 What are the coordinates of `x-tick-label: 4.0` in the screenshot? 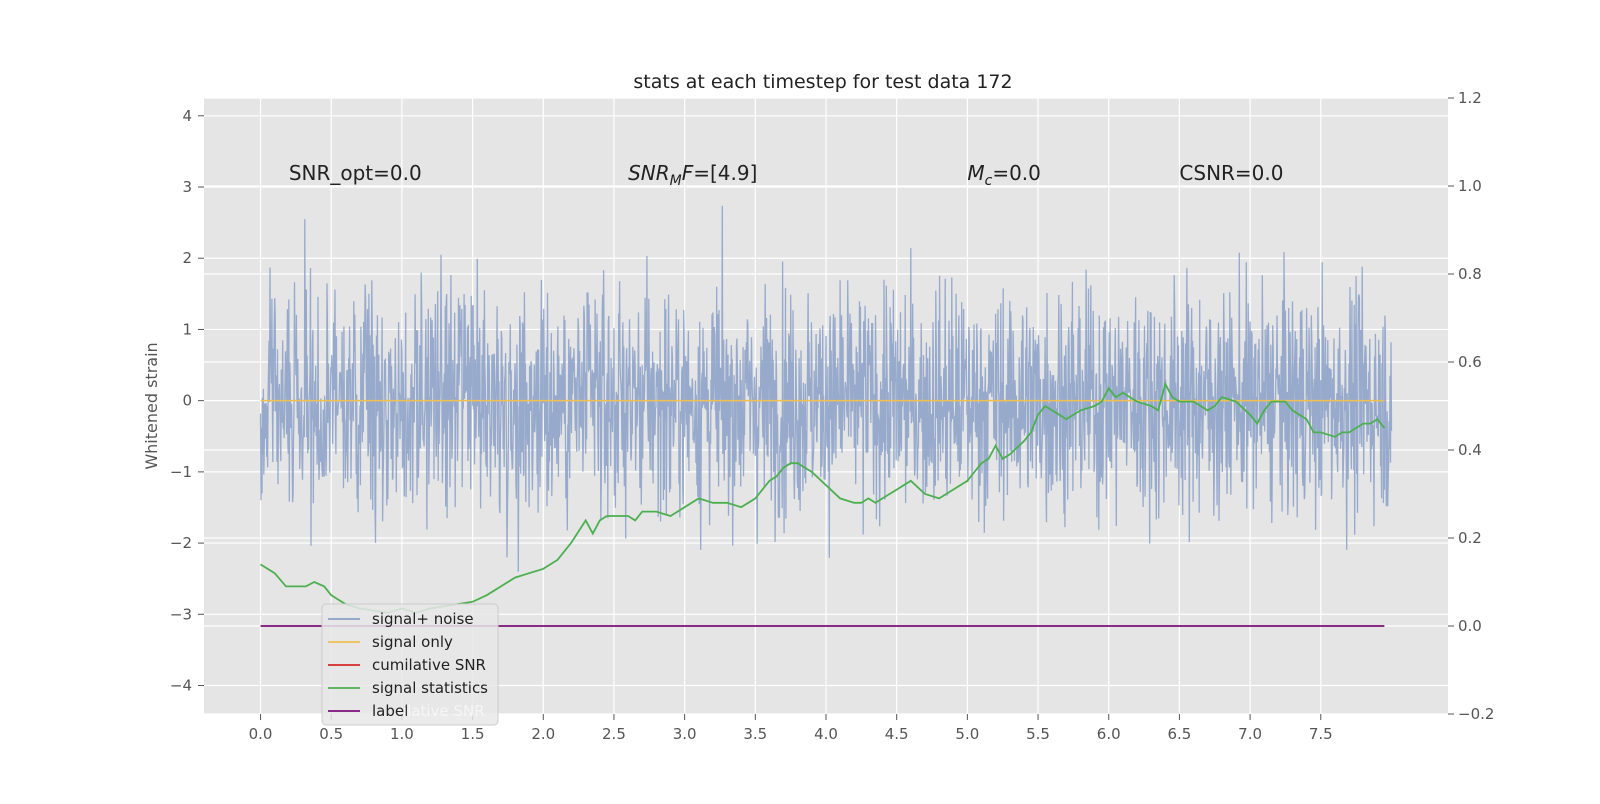 It's located at (826, 734).